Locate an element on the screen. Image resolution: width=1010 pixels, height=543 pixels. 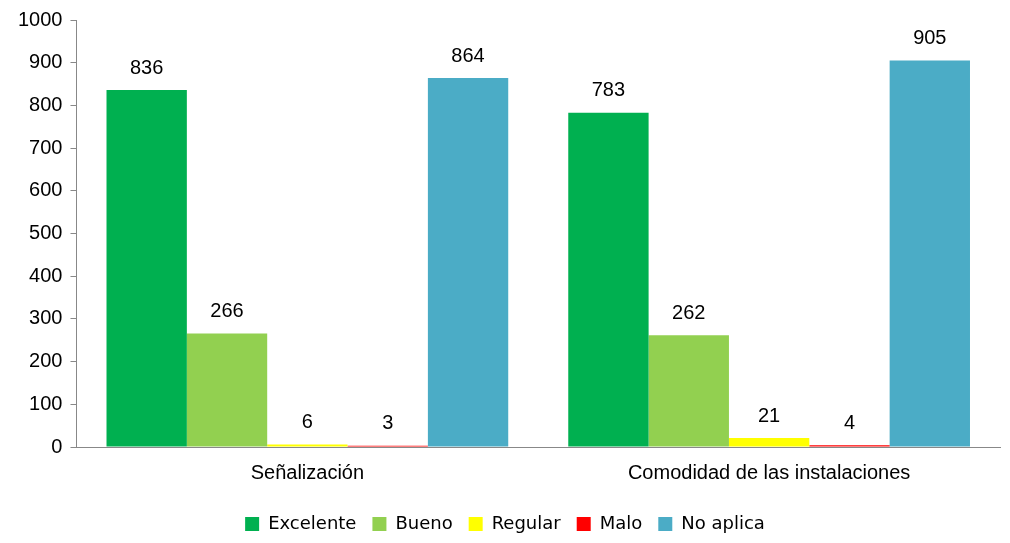
data-label: 3 is located at coordinates (388, 422).